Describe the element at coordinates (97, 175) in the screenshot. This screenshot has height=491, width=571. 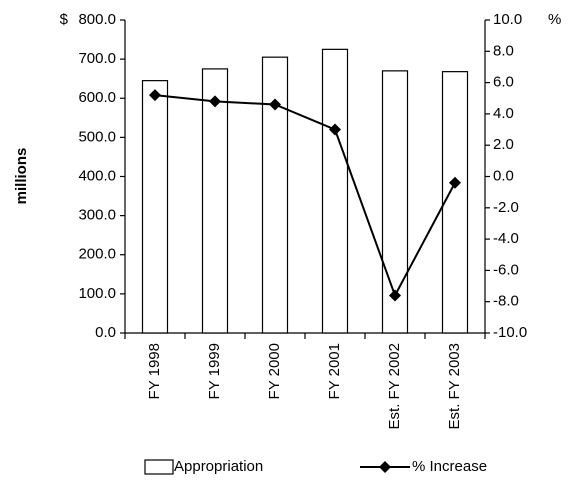
I see `y-tick-label: 400.0` at that location.